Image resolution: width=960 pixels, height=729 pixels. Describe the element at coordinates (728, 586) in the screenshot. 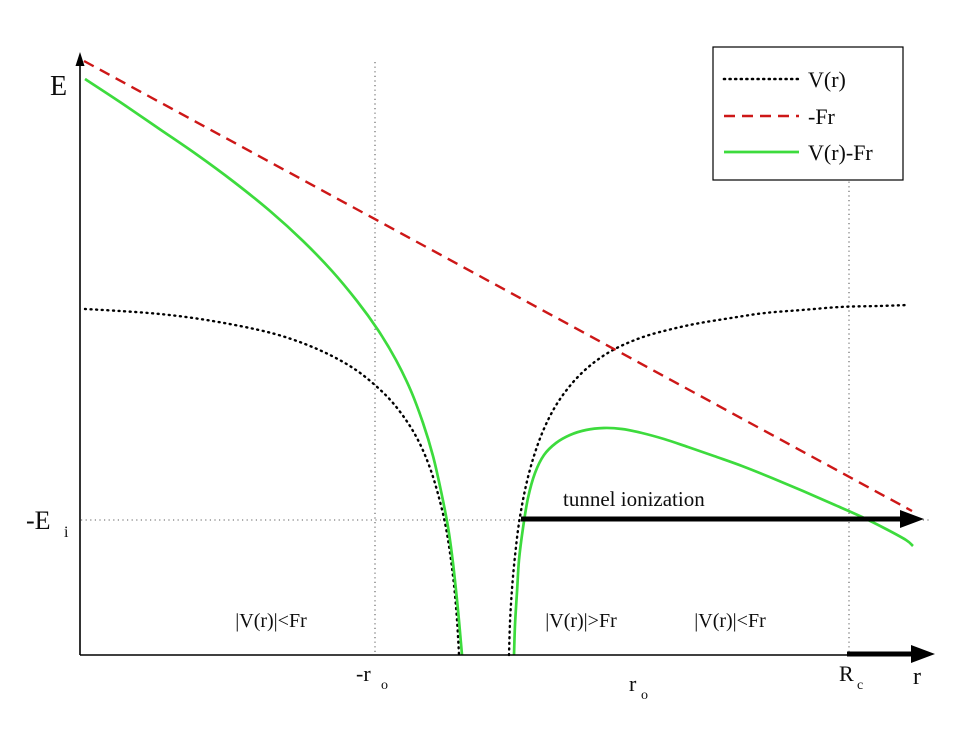

I see `arrows` at that location.